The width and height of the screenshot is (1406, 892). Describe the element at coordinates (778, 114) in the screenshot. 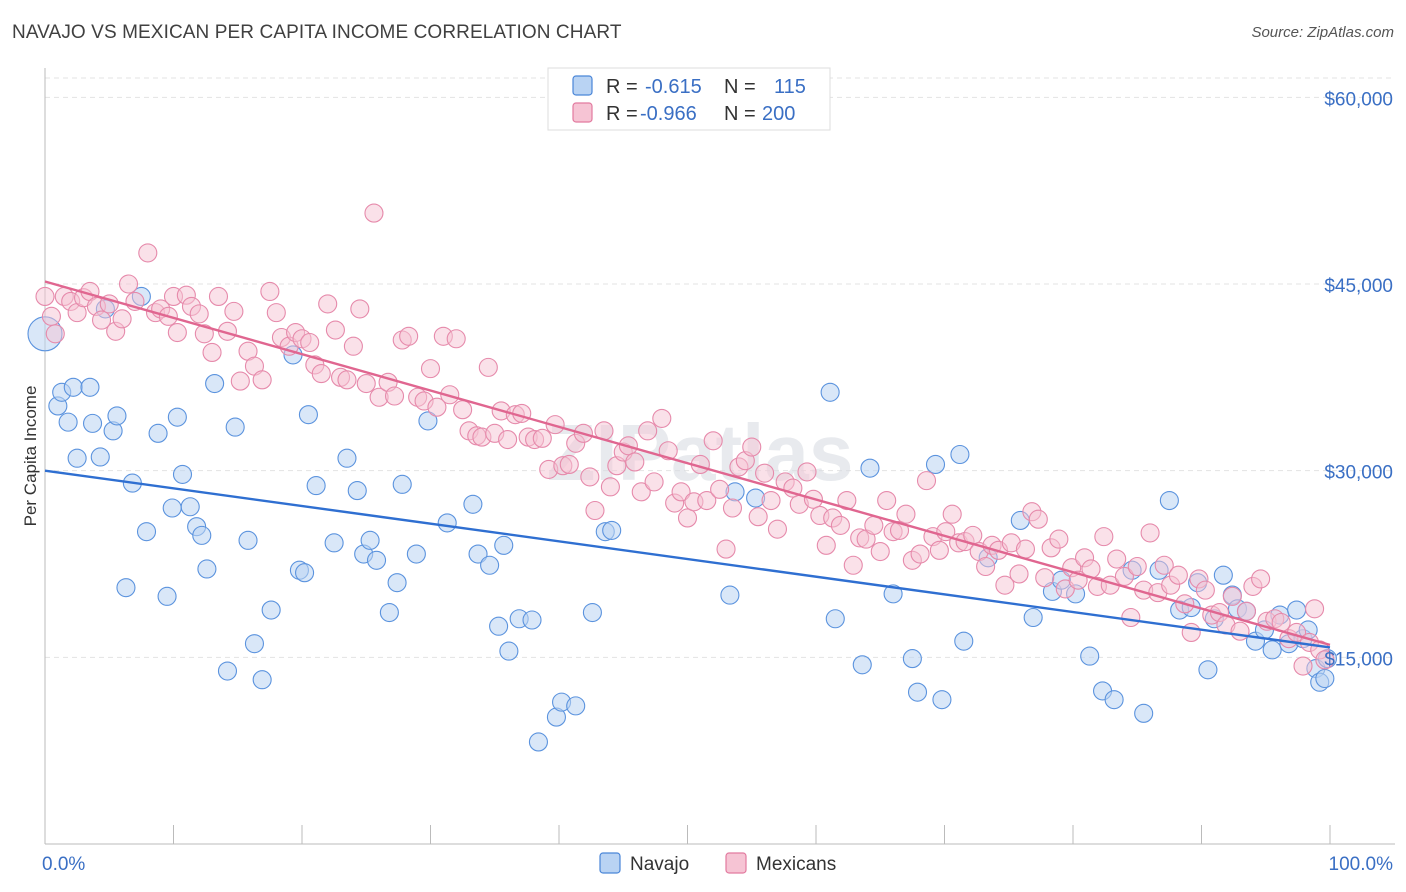

I see `legend-n-mexicans: 200` at that location.